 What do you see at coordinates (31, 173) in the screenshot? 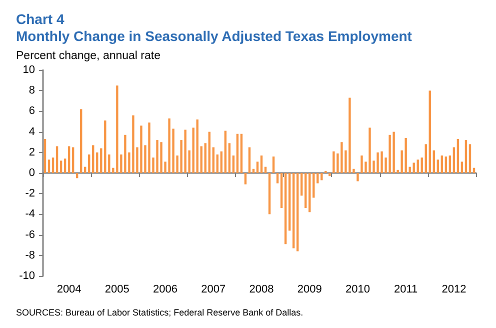
I see `y-tick-label: 0` at bounding box center [31, 173].